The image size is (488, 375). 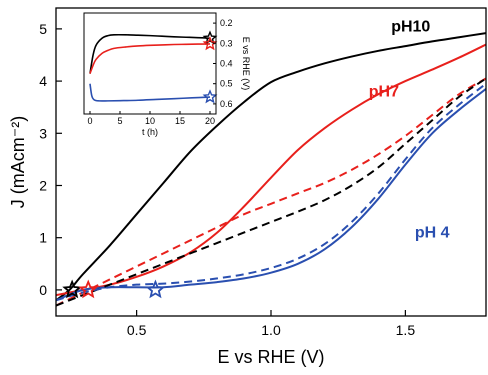 What do you see at coordinates (226, 64) in the screenshot?
I see `inset-y-tick-label: 0.4` at bounding box center [226, 64].